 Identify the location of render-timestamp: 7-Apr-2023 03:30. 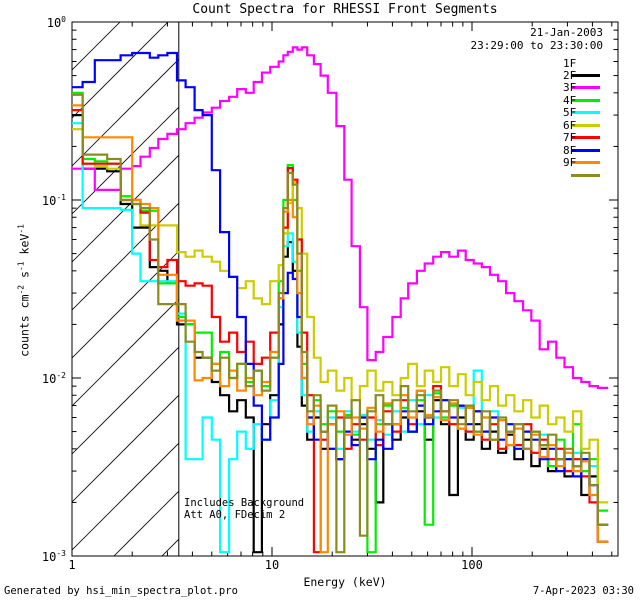
(583, 591).